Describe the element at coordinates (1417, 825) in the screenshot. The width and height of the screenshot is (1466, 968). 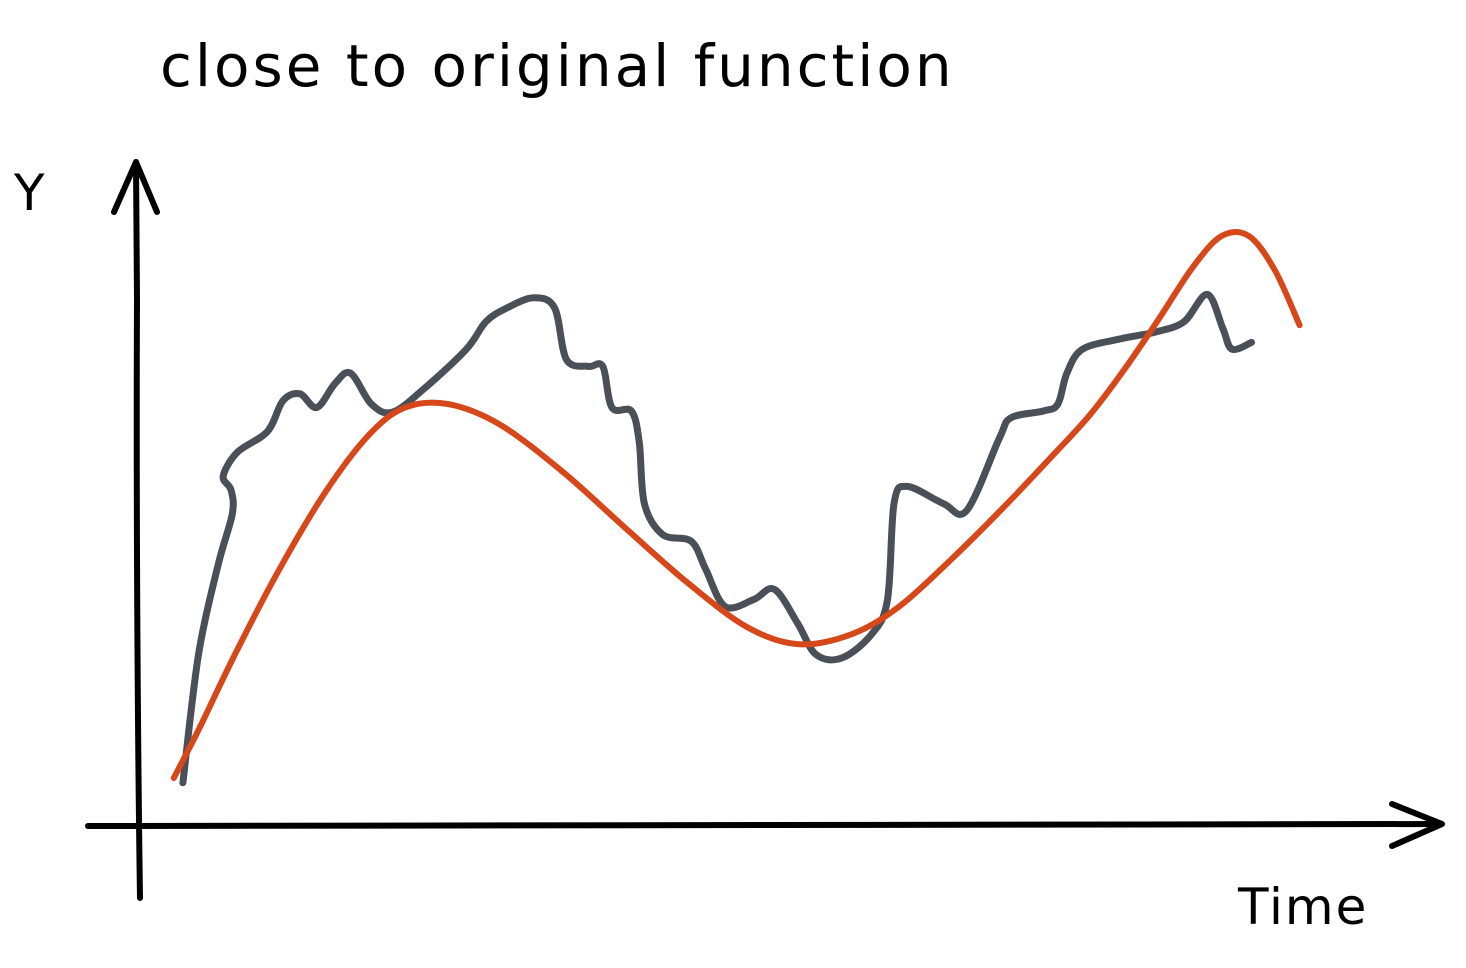
I see `x-axis-arrowhead` at that location.